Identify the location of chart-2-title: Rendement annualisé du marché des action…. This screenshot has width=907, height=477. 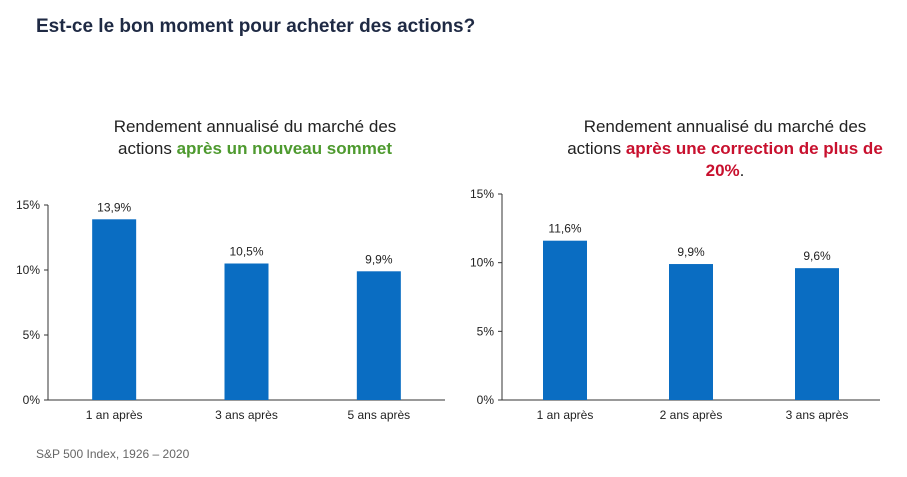
(725, 149).